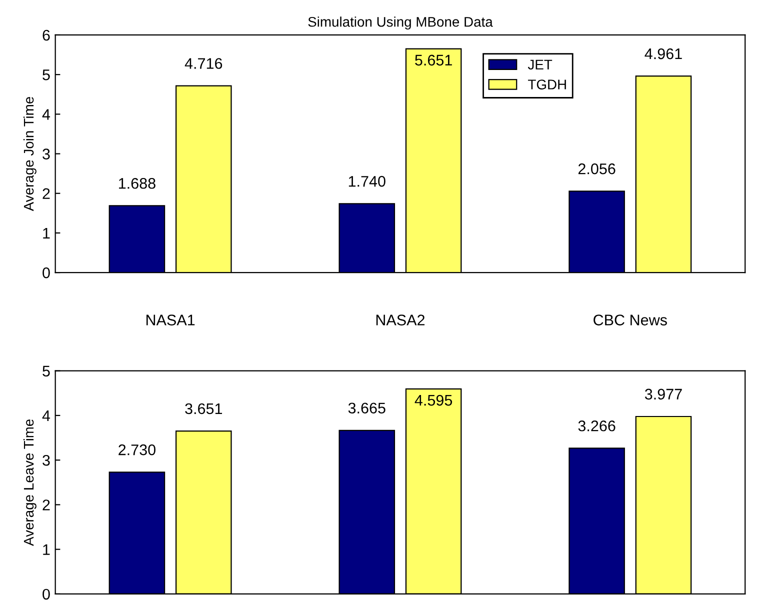 This screenshot has width=758, height=603. I want to click on legend-label: JET, so click(540, 65).